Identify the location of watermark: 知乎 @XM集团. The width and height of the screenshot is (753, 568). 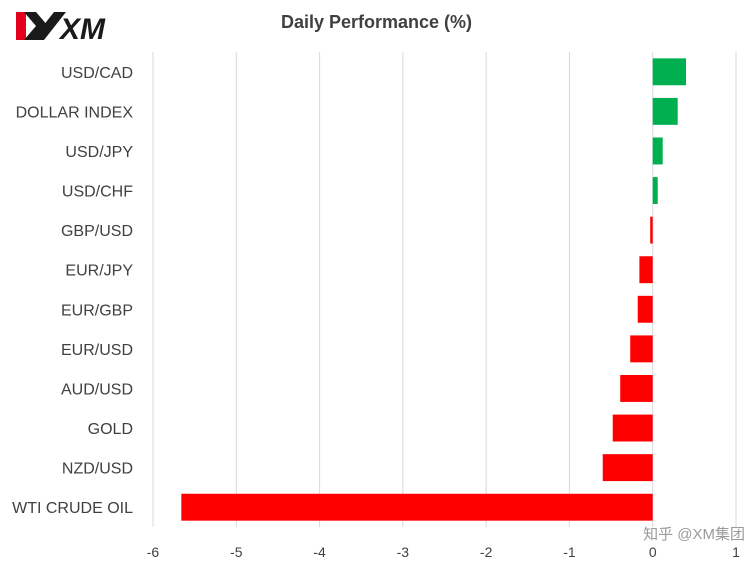
(694, 534).